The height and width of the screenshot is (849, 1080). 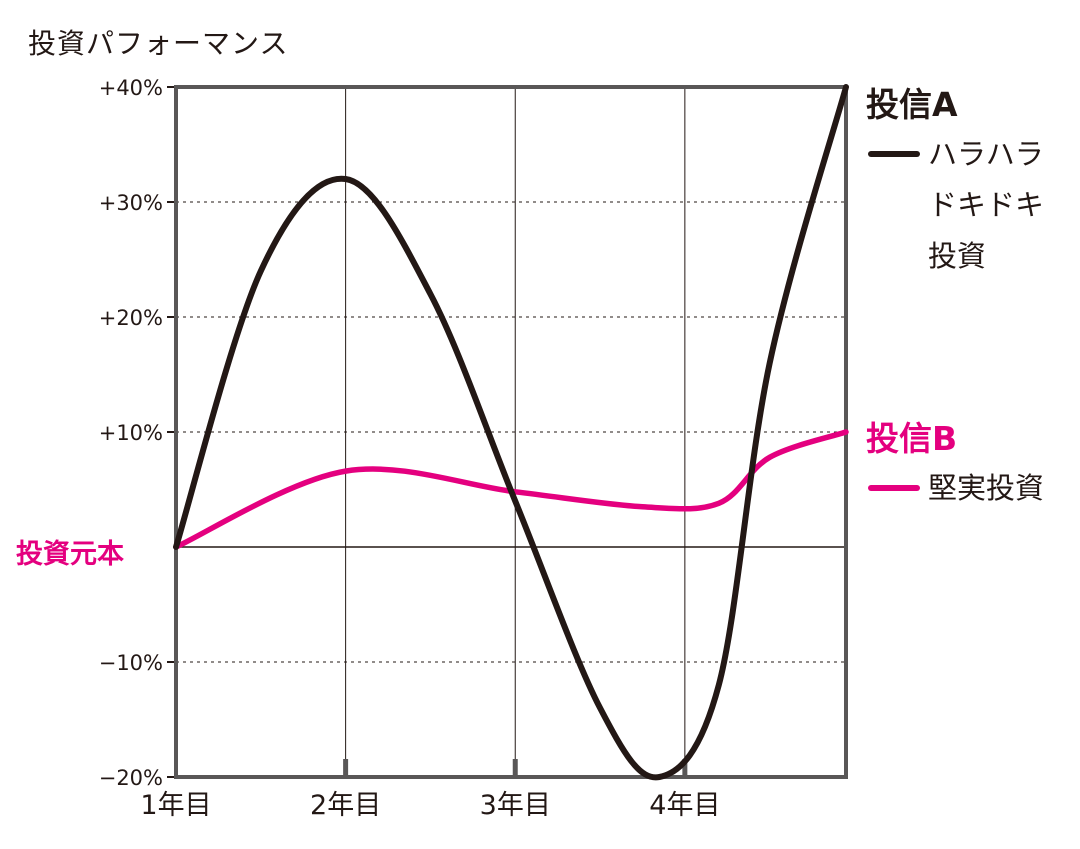 I want to click on y-tick-label: +20%, so click(x=131, y=318).